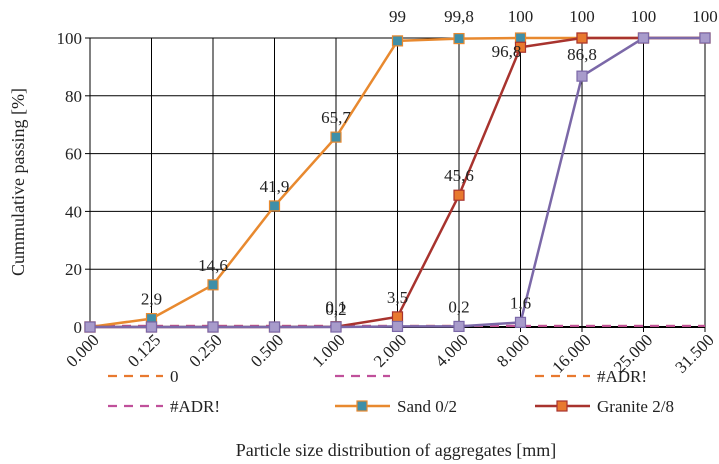 The width and height of the screenshot is (719, 464). Describe the element at coordinates (144, 350) in the screenshot. I see `x-tick-label: 0.125` at that location.